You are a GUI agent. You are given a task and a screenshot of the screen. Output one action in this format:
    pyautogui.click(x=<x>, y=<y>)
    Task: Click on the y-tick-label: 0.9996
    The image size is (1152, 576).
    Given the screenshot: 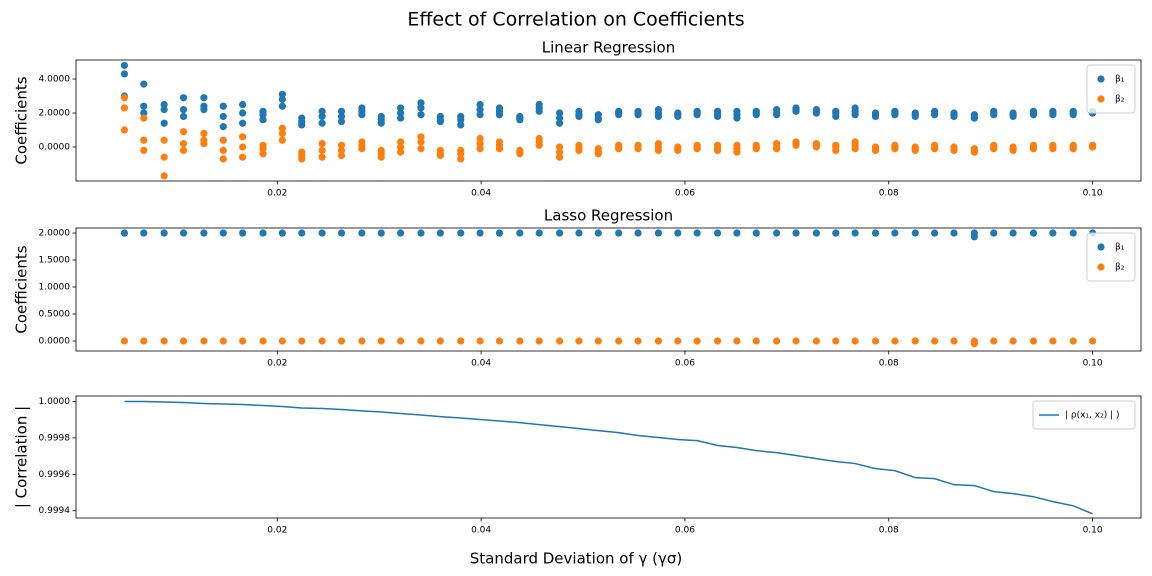 What is the action you would take?
    pyautogui.click(x=55, y=475)
    